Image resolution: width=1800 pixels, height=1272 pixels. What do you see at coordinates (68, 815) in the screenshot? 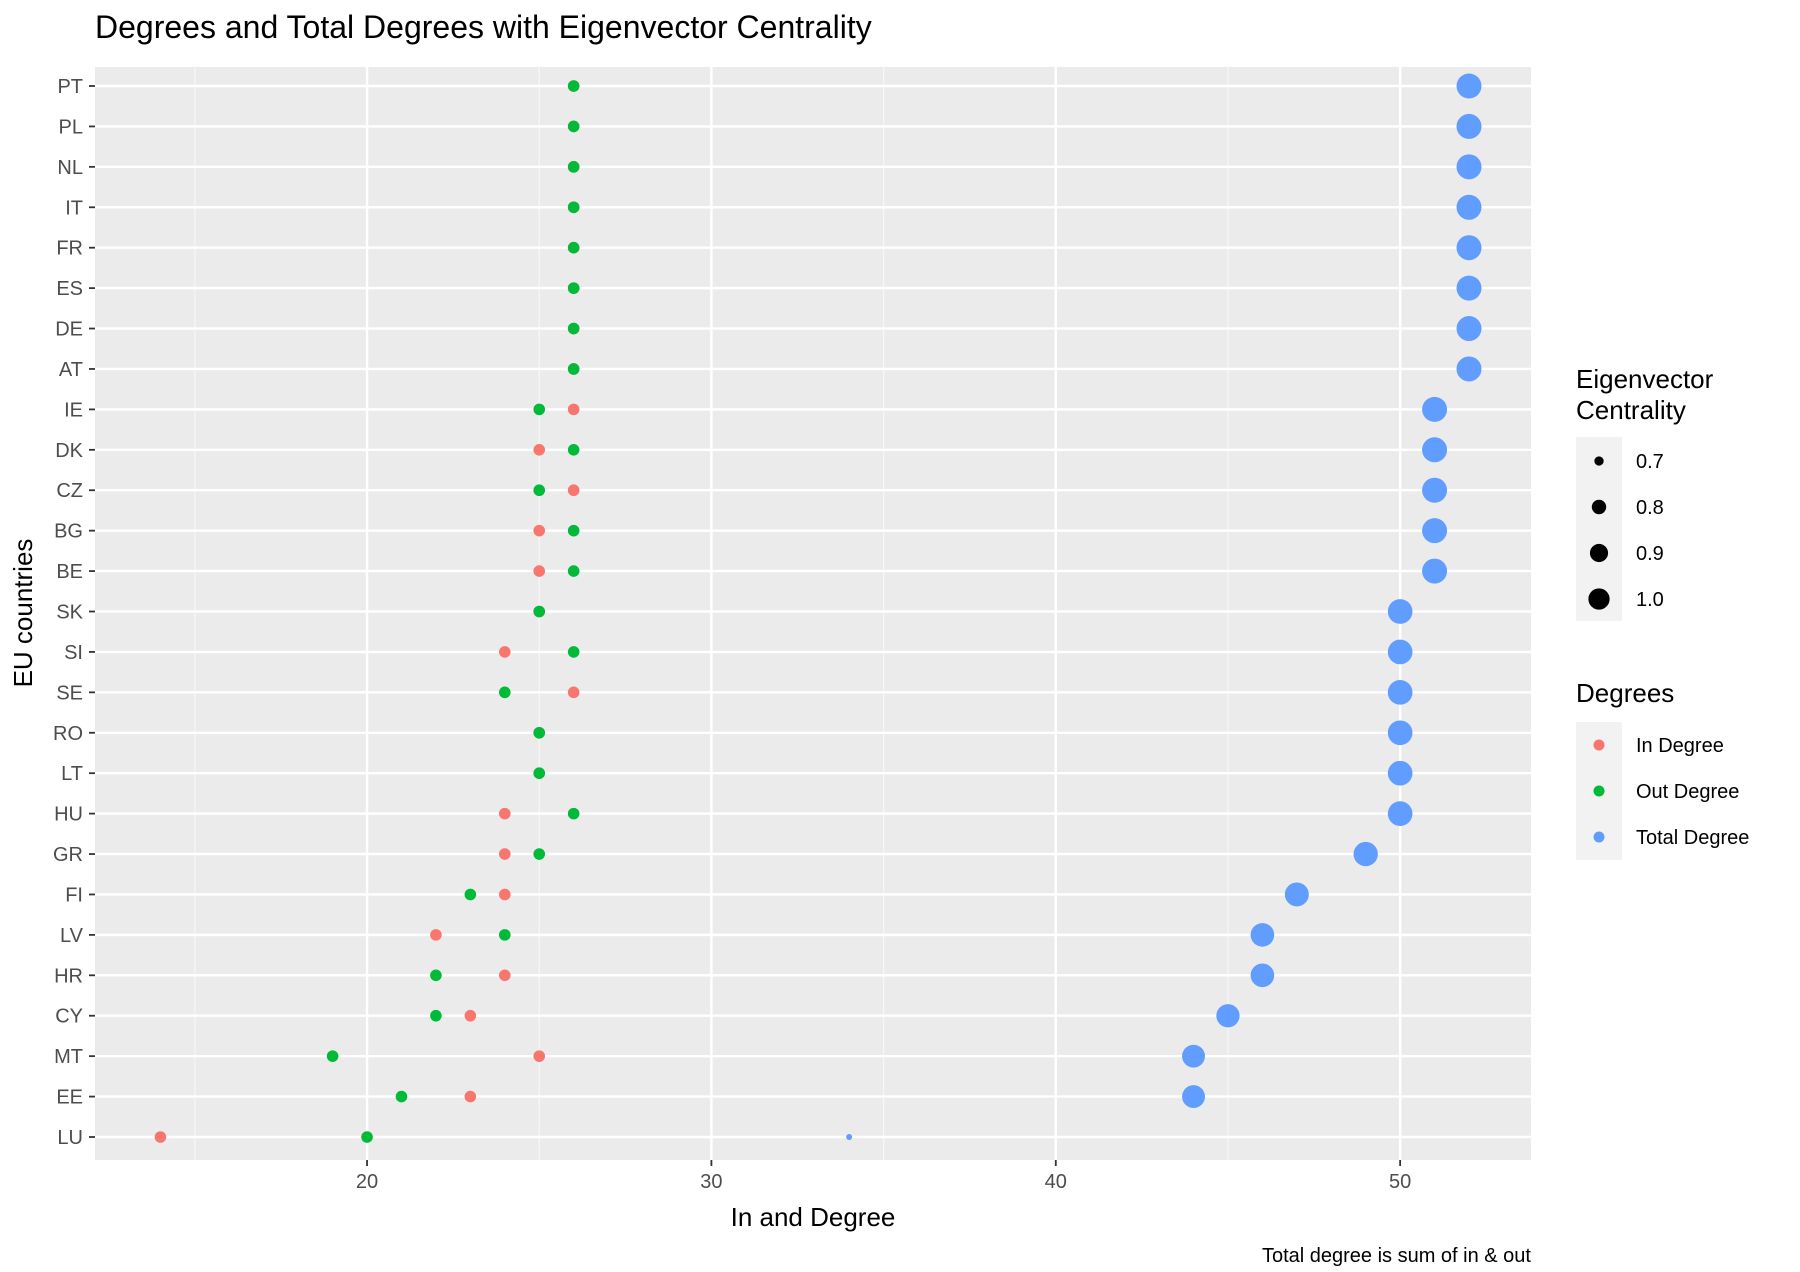
I see `y-tick-label: HU` at bounding box center [68, 815].